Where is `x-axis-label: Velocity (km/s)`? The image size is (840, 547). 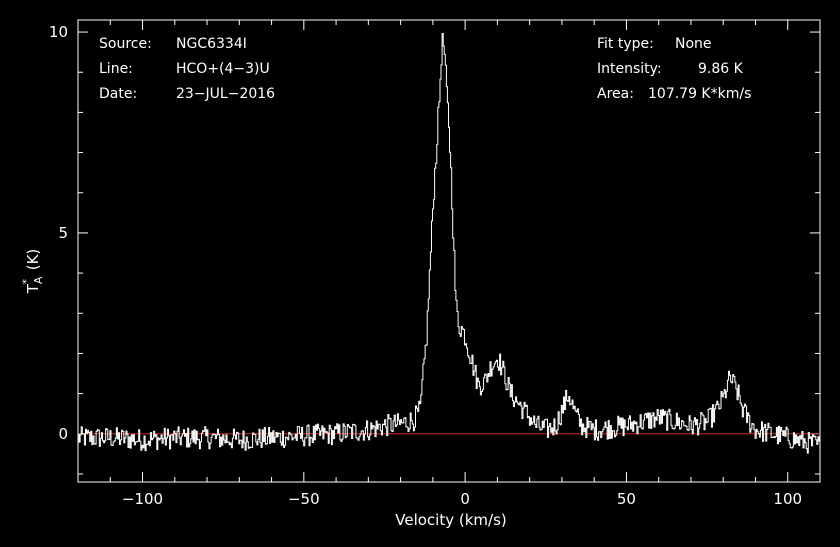
x-axis-label: Velocity (km/s) is located at coordinates (450, 520).